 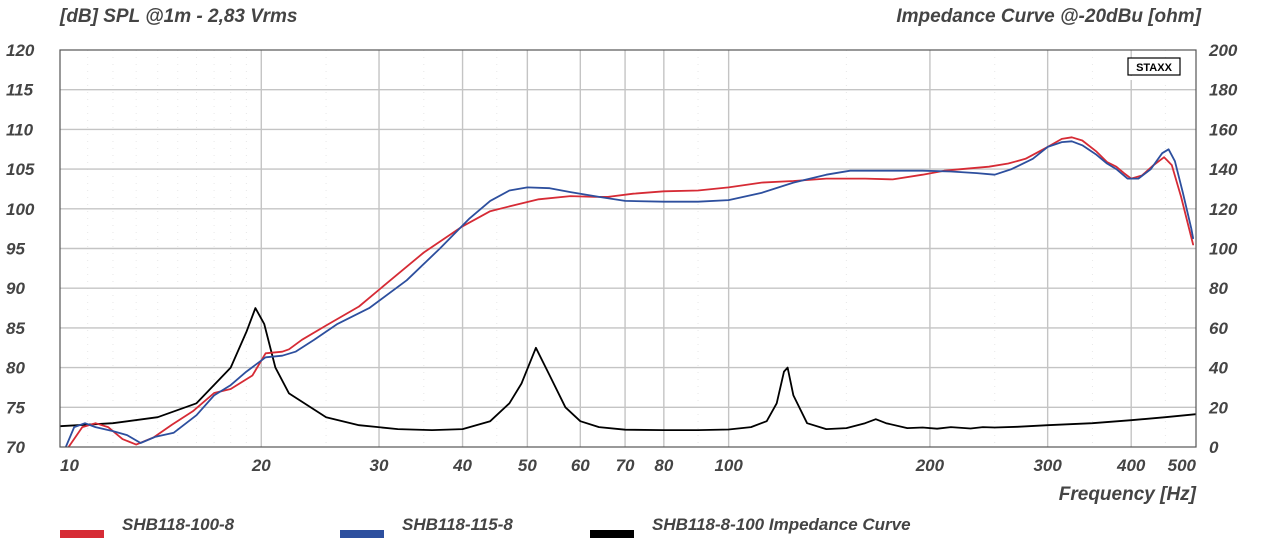 I want to click on left-axis-title: [dB] SPL @1m - 2,83 Vrms, so click(x=179, y=16).